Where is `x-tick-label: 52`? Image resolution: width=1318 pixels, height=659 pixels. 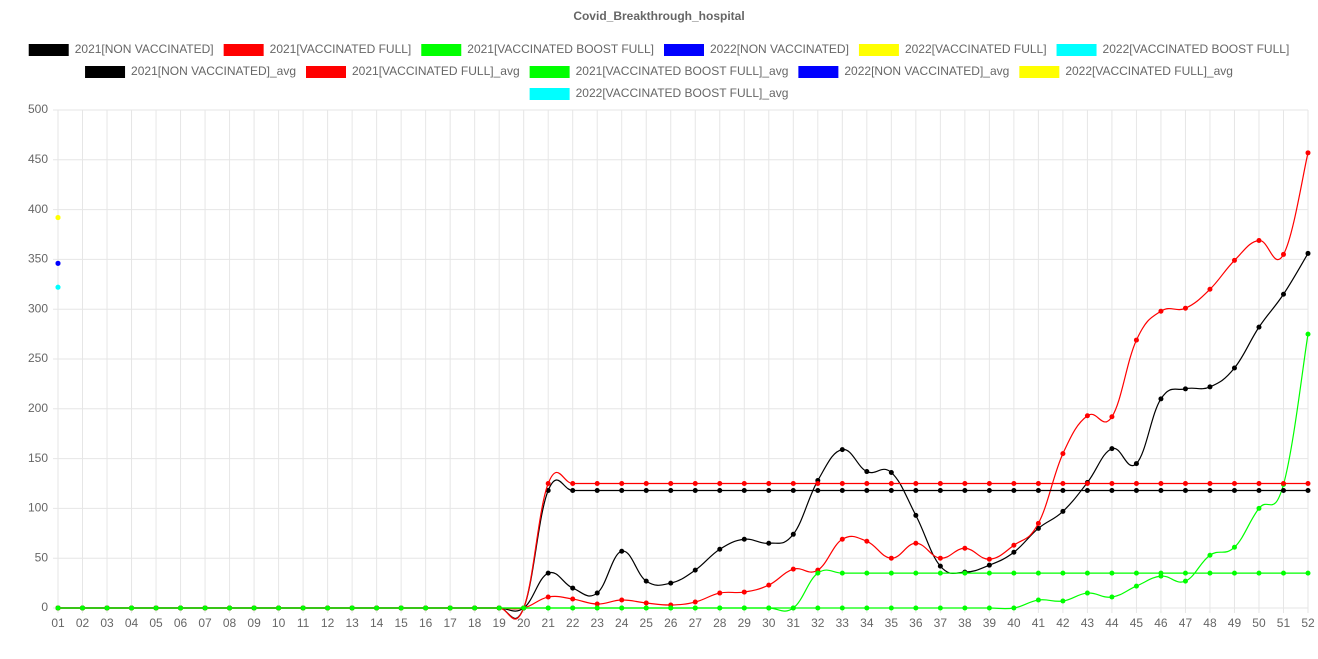 x-tick-label: 52 is located at coordinates (1308, 623).